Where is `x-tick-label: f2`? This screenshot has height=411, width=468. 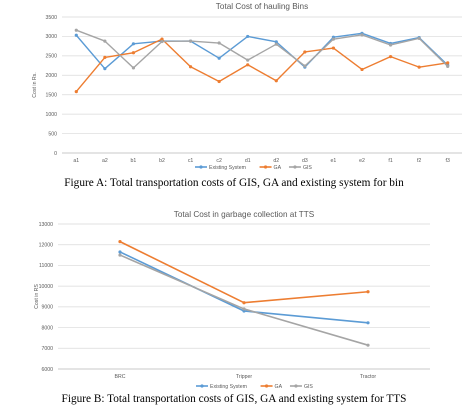
x-tick-label: f2 is located at coordinates (419, 161).